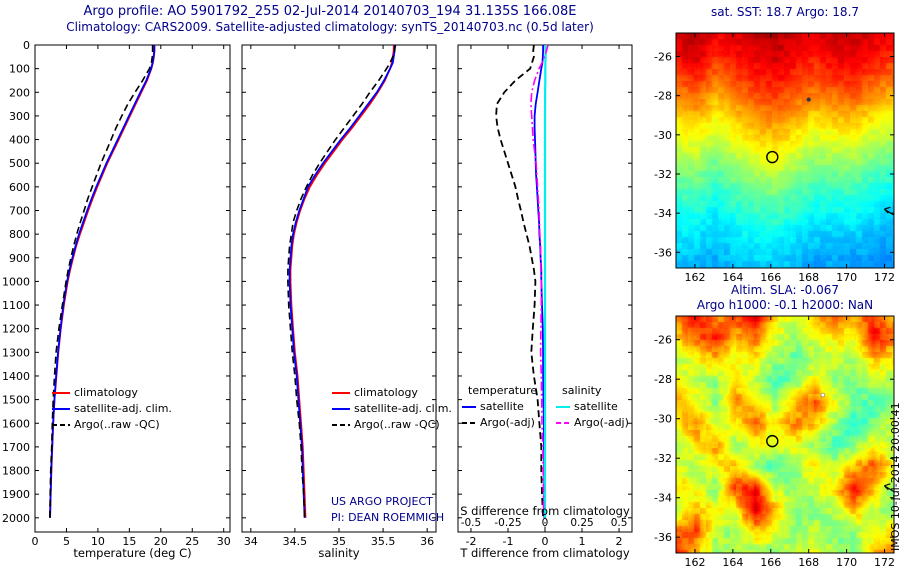 The image size is (900, 580). I want to click on sst-map-title: sat. SST: 18.7 Argo: 18.7, so click(785, 12).